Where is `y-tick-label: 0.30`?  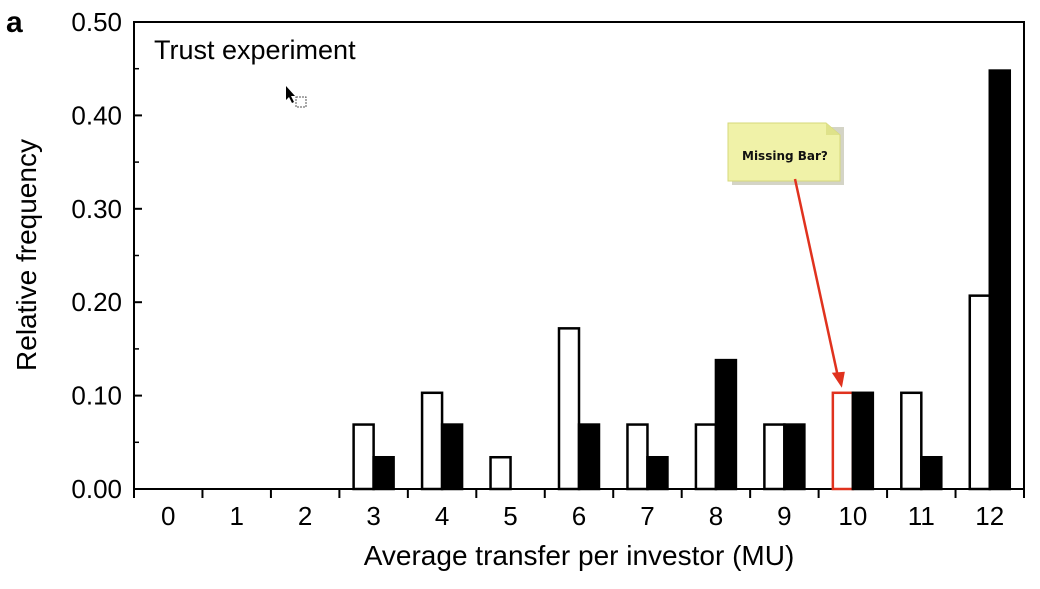 y-tick-label: 0.30 is located at coordinates (96, 209).